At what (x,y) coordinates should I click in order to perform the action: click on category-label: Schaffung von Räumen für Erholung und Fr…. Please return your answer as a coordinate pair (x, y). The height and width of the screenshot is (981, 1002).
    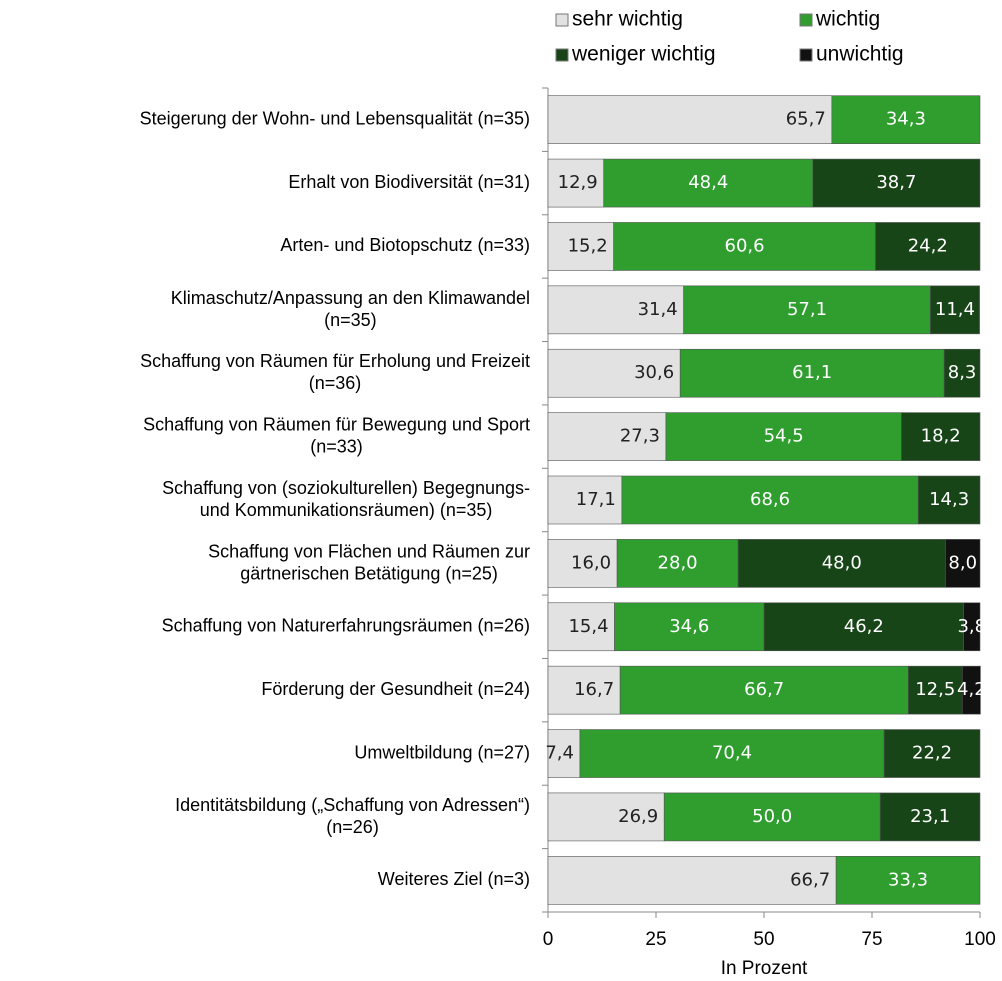
    Looking at the image, I should click on (335, 372).